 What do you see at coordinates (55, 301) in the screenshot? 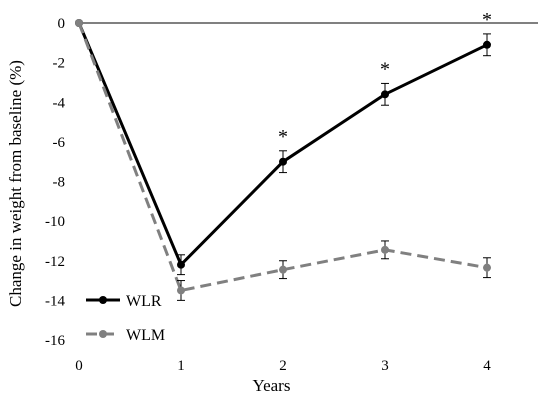
I see `y-tick-label: -14` at bounding box center [55, 301].